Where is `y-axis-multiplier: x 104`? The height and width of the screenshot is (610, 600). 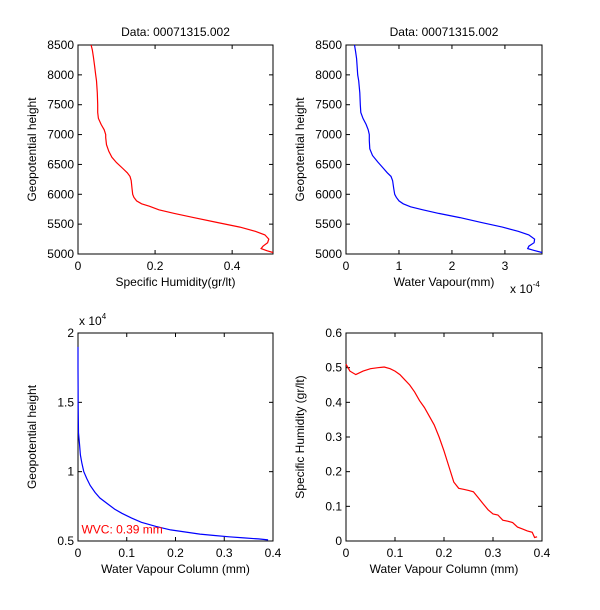 y-axis-multiplier: x 104 is located at coordinates (93, 320).